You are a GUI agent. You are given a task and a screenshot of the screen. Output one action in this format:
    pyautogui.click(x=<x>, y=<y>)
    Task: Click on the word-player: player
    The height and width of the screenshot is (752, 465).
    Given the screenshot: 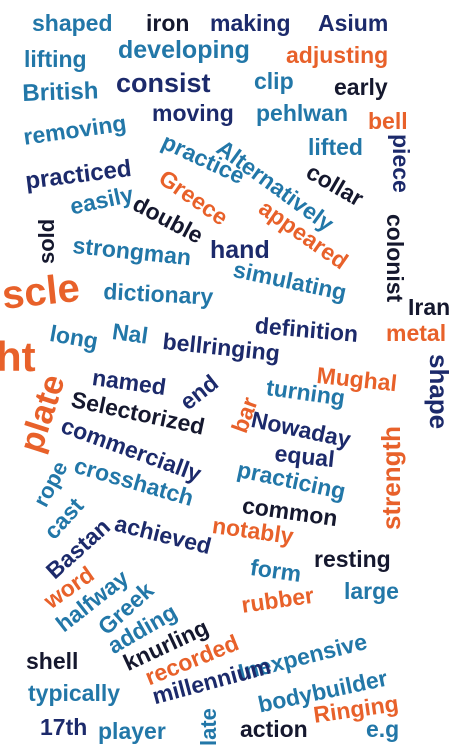 What is the action you would take?
    pyautogui.click(x=132, y=731)
    